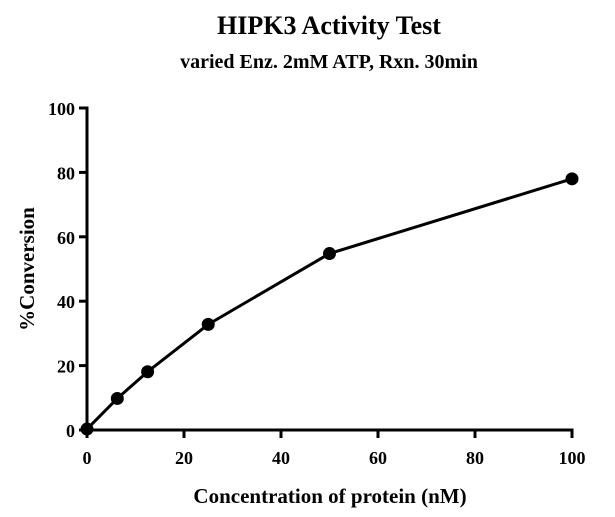 The height and width of the screenshot is (517, 615). I want to click on x-tick-label: 40, so click(281, 458).